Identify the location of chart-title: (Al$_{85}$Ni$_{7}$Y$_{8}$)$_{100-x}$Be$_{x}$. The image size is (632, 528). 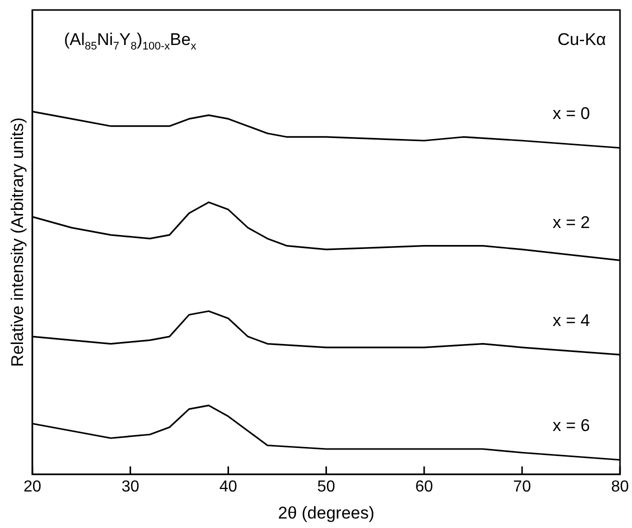
(130, 41).